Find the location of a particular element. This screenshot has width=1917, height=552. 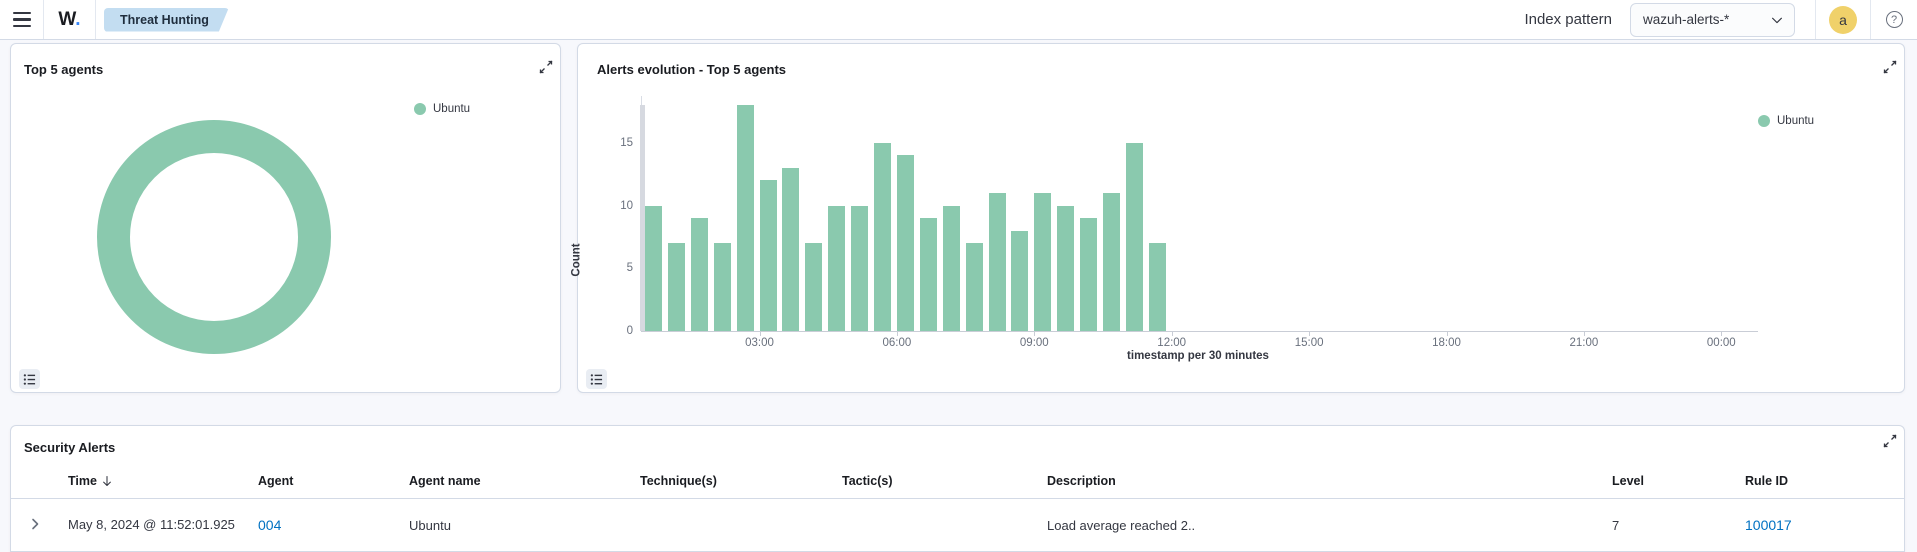

donut-chart-ring is located at coordinates (214, 237).